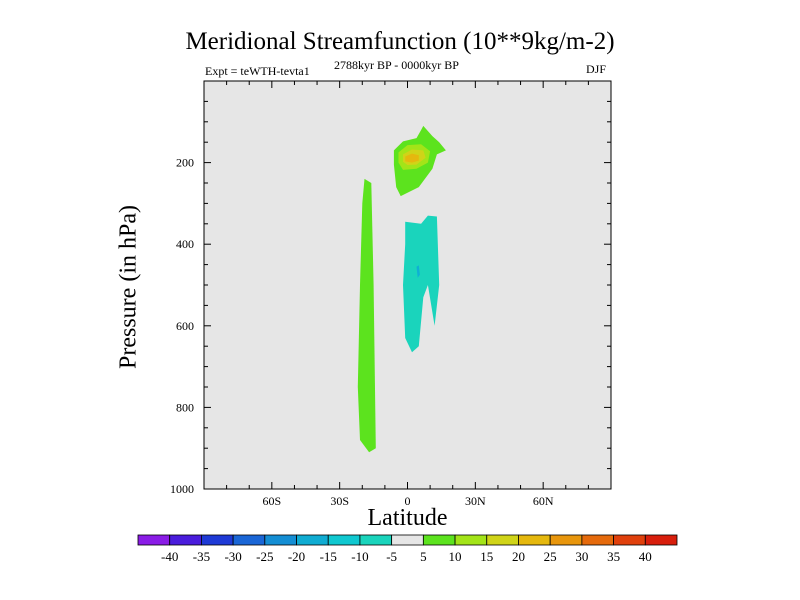  What do you see at coordinates (613, 556) in the screenshot?
I see `colorbar-label: 35` at bounding box center [613, 556].